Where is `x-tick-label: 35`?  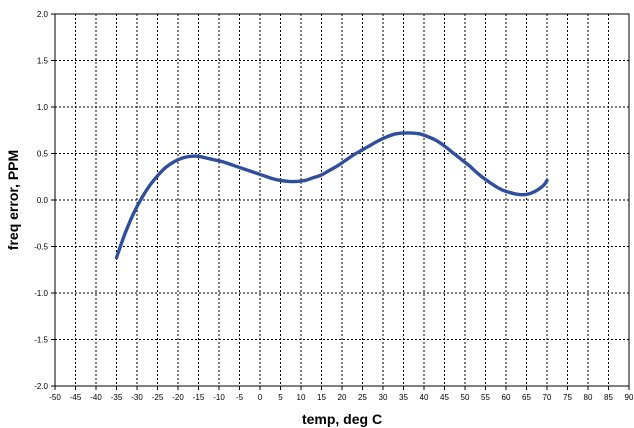
x-tick-label: 35 is located at coordinates (403, 397).